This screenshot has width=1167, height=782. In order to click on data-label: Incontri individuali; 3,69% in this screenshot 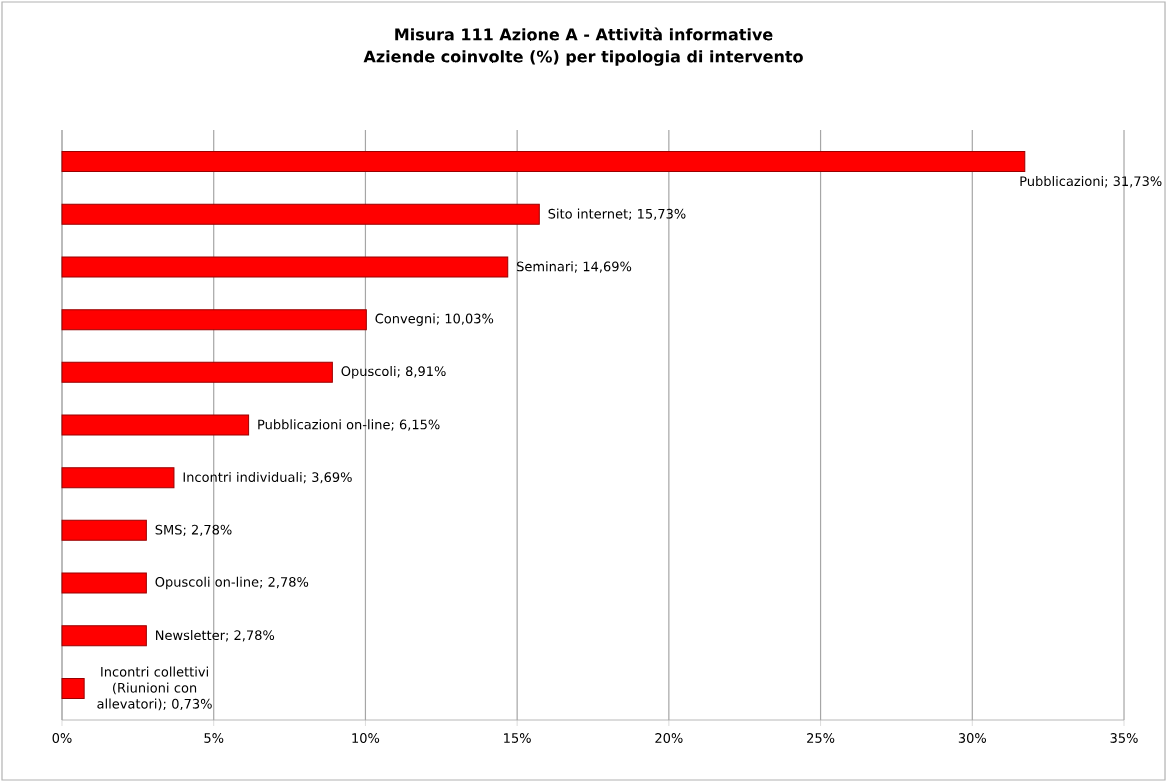, I will do `click(267, 477)`.